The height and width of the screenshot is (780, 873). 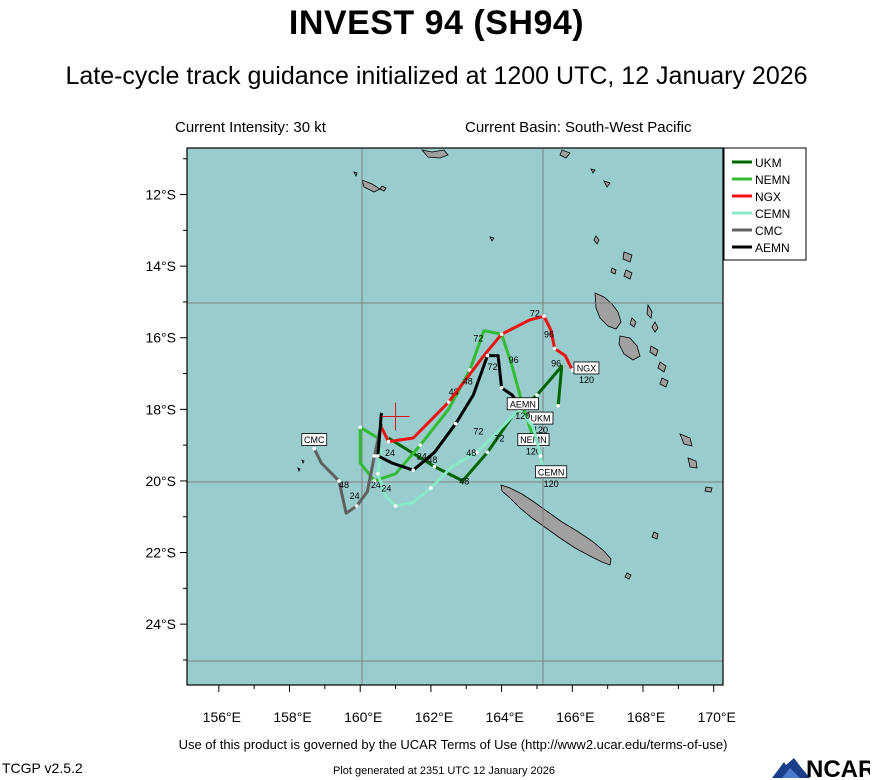 I want to click on legend-box, so click(x=765, y=204).